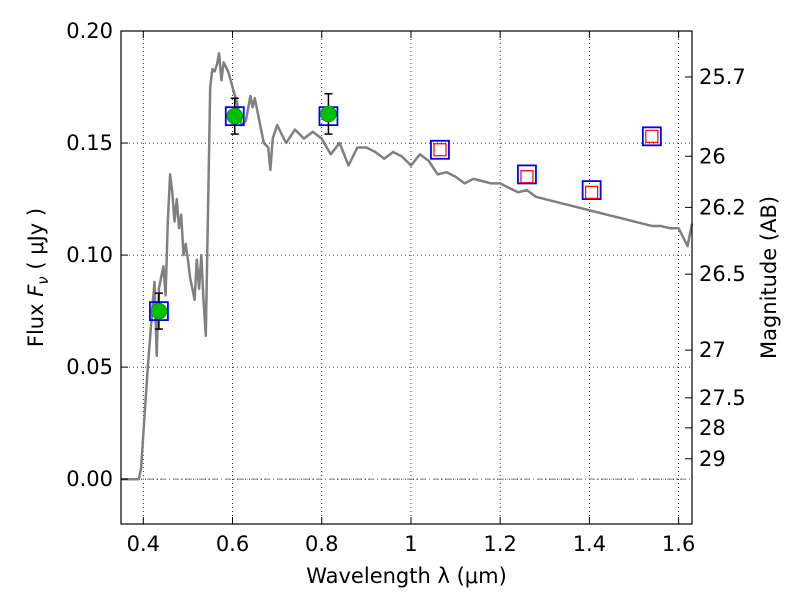  What do you see at coordinates (232, 544) in the screenshot?
I see `x-tick-label: 0.6` at bounding box center [232, 544].